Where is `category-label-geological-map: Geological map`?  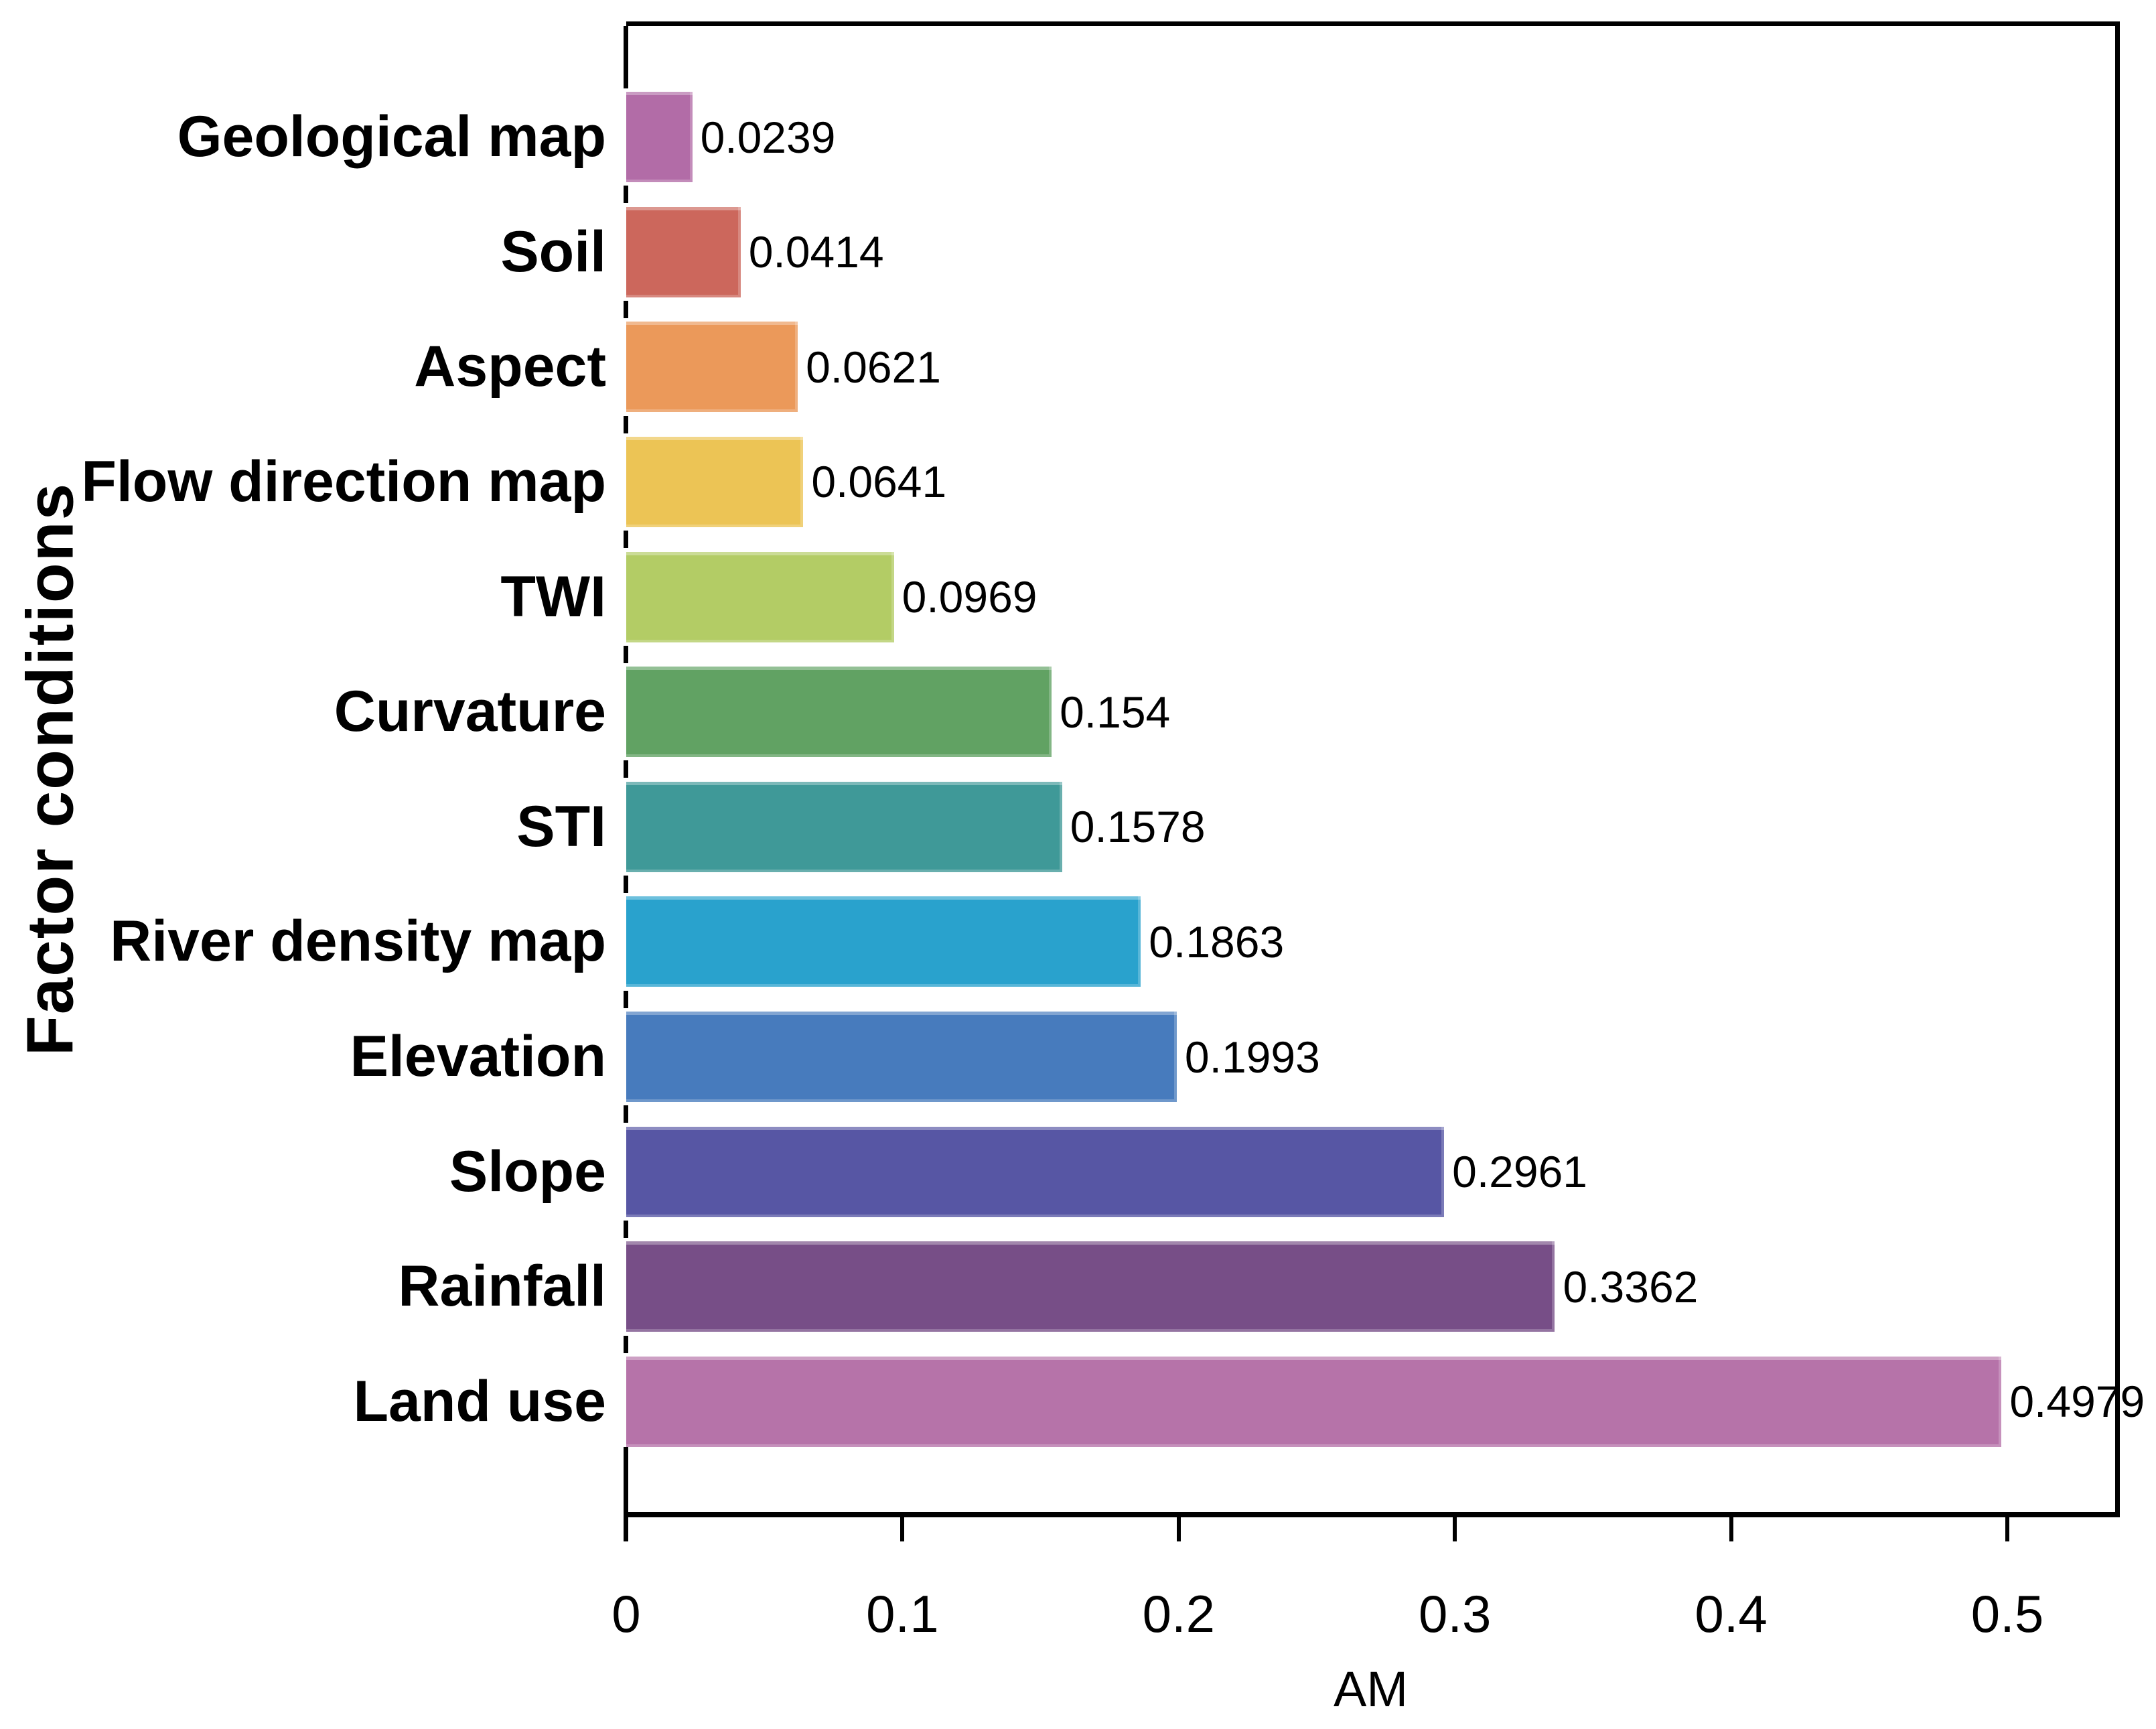
category-label-geological-map: Geological map is located at coordinates (391, 137).